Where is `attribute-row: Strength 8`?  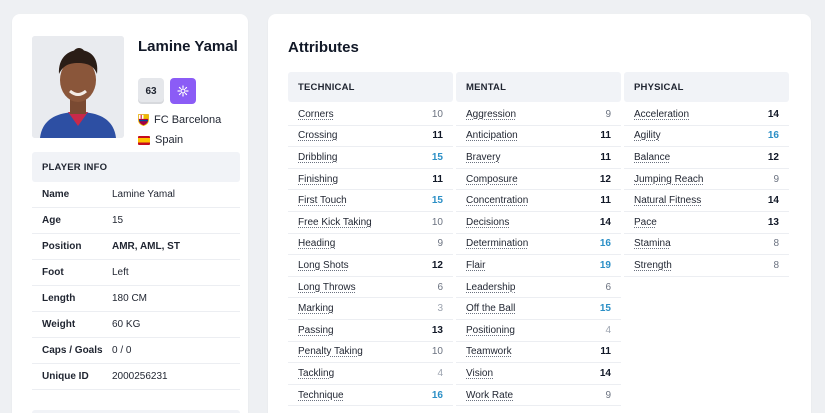
attribute-row: Strength 8 is located at coordinates (706, 266).